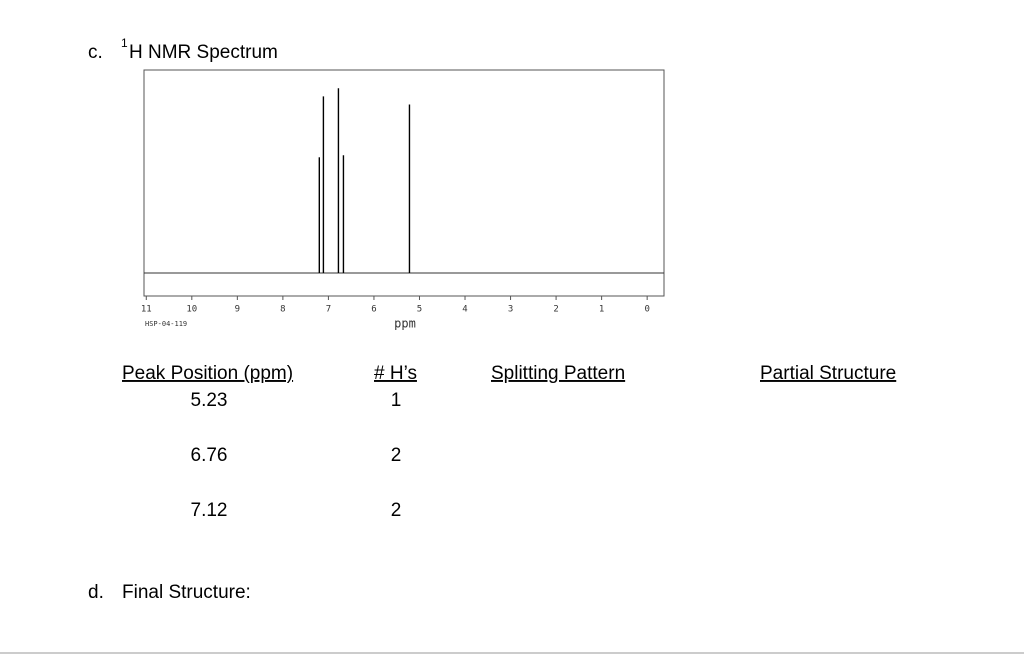  I want to click on table-header: # H’s, so click(395, 373).